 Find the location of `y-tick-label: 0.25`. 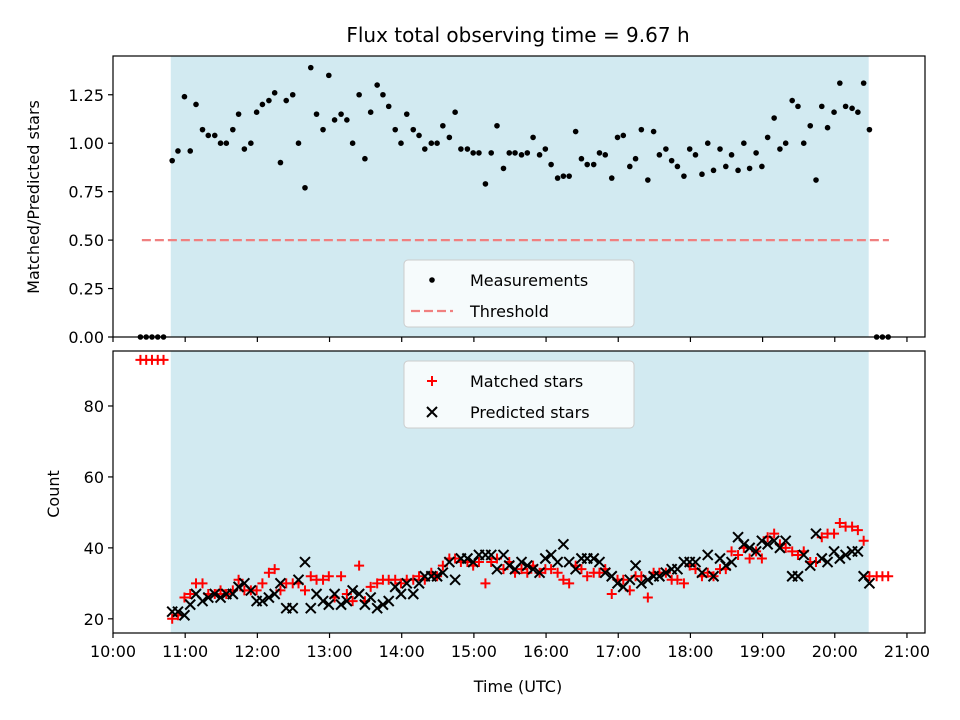

y-tick-label: 0.25 is located at coordinates (86, 289).